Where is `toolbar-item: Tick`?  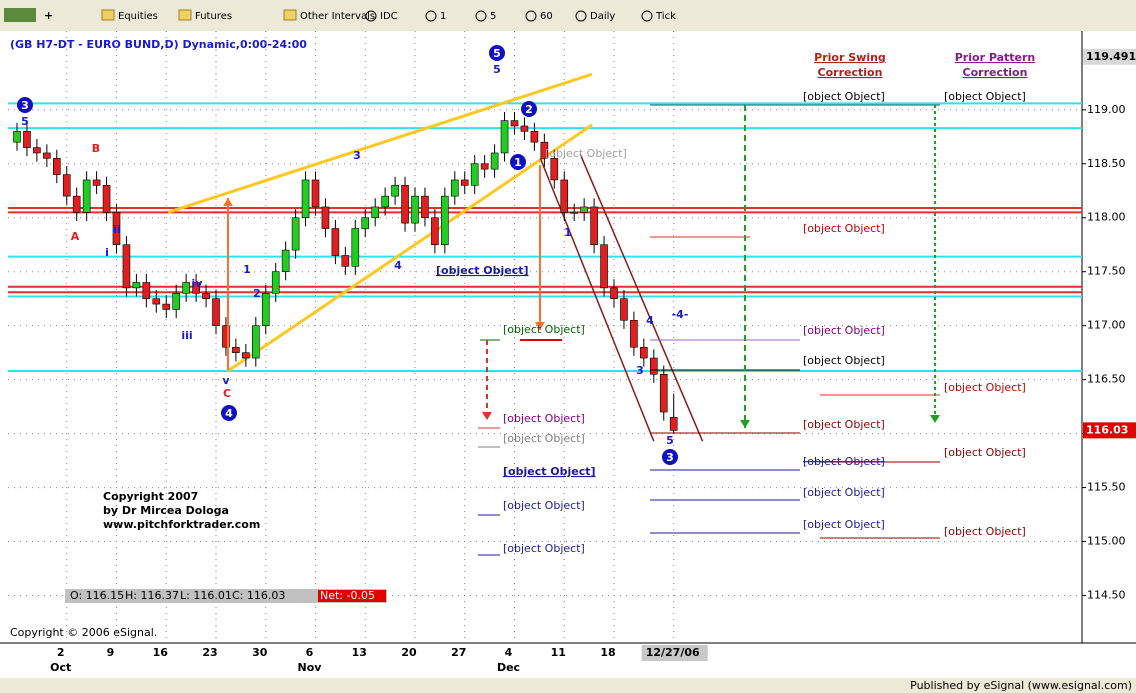
toolbar-item: Tick is located at coordinates (665, 16).